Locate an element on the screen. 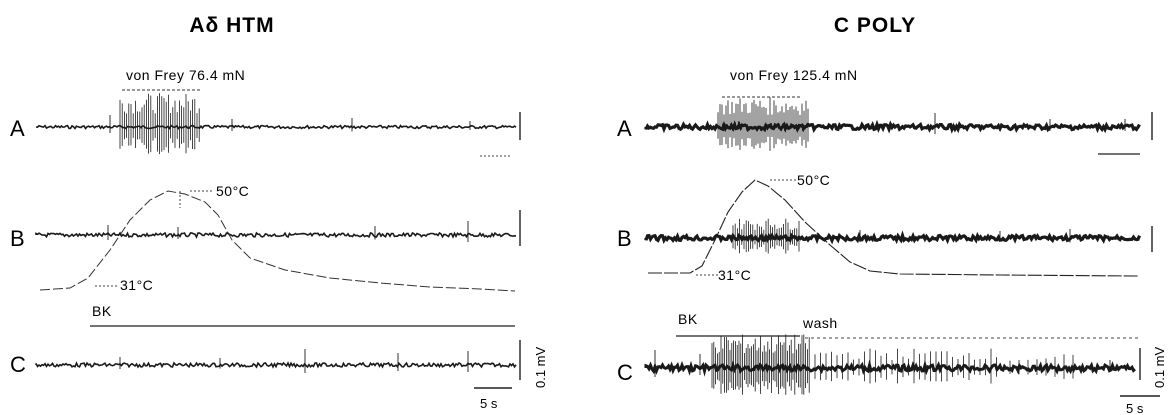 The image size is (1173, 415). temperature-curve-left is located at coordinates (277, 241).